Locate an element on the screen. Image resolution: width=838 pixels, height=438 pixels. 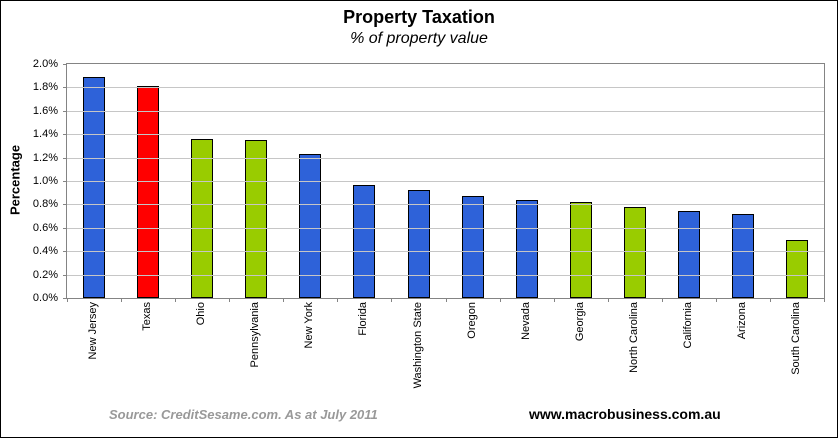
x-label-cell: South Carolina is located at coordinates (796, 352).